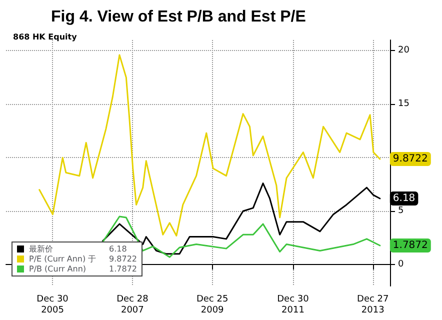  What do you see at coordinates (118, 249) in the screenshot?
I see `text: 6.18` at bounding box center [118, 249].